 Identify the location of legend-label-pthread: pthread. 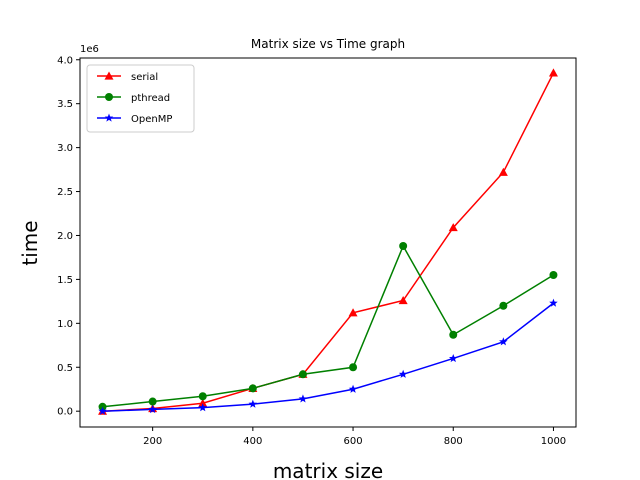
(150, 98).